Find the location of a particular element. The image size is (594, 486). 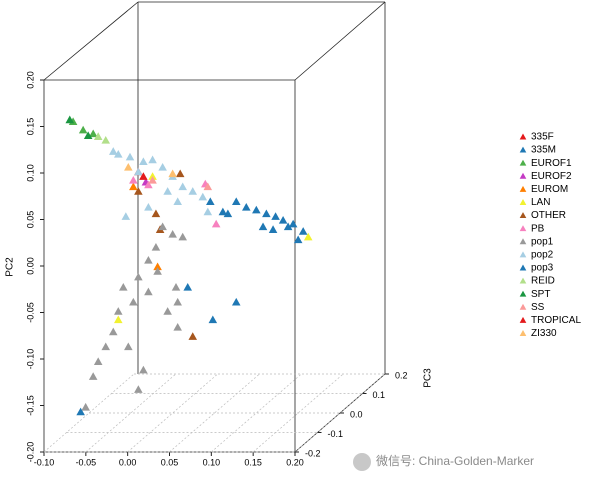

z-tick-label: -0.2 is located at coordinates (313, 453).